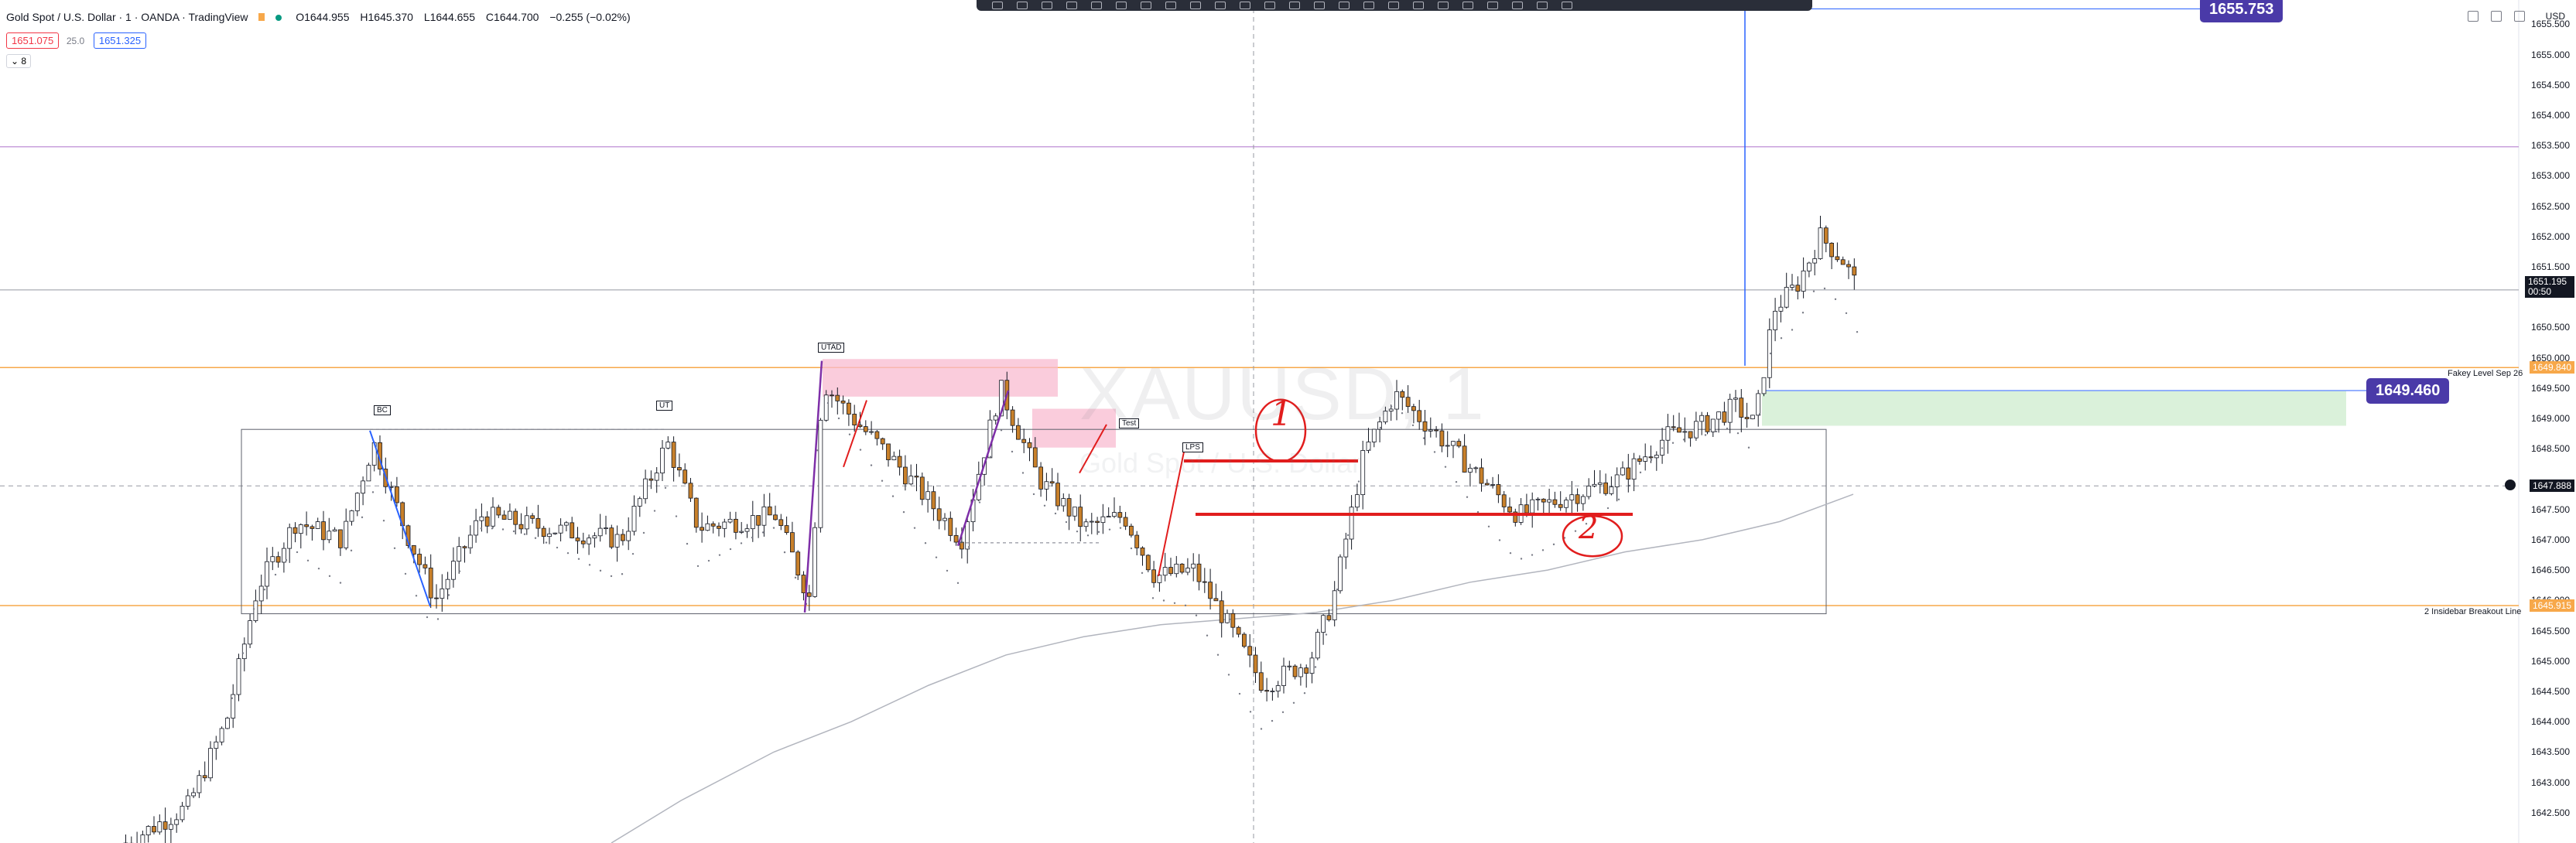  Describe the element at coordinates (2496, 16) in the screenshot. I see `maximize-icon` at that location.